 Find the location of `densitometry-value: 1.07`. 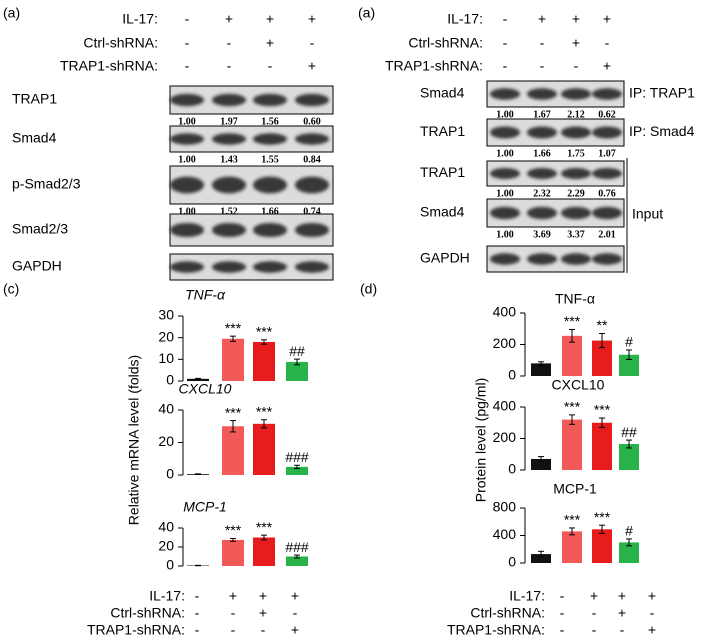

densitometry-value: 1.07 is located at coordinates (607, 153).